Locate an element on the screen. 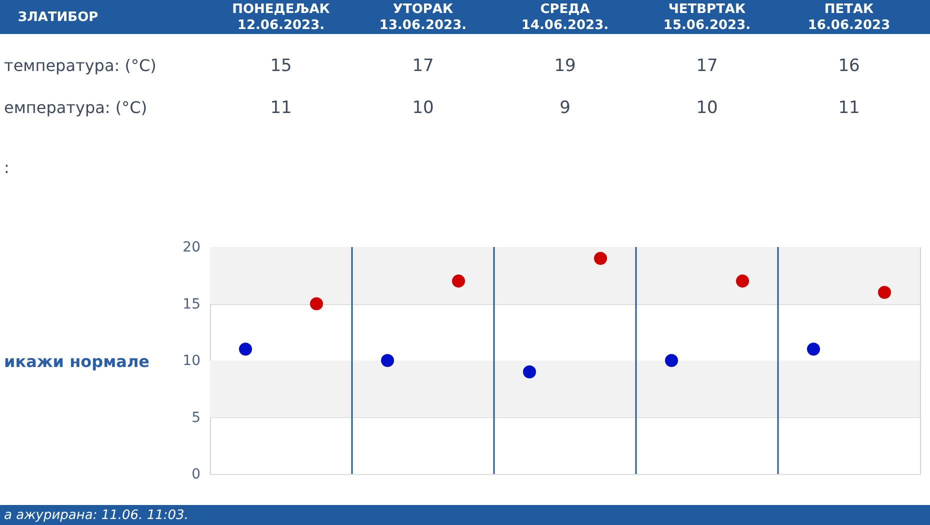 This screenshot has width=930, height=525. y-tick-label: 5 is located at coordinates (196, 418).